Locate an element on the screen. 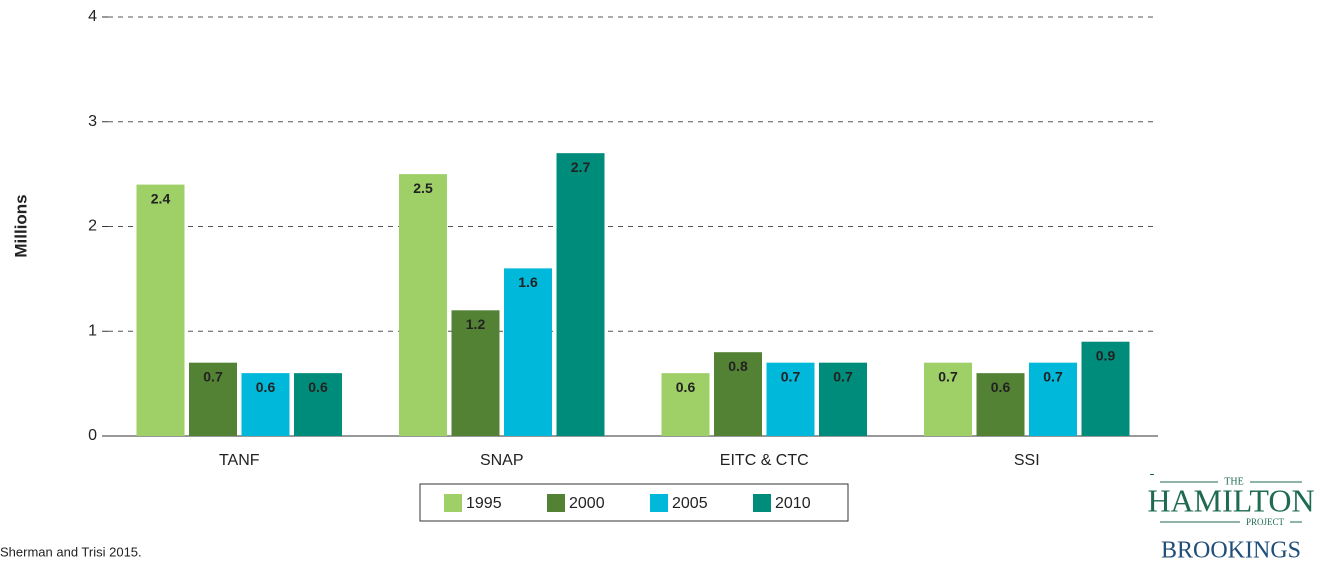 This screenshot has height=567, width=1320. value-label: 0.9 is located at coordinates (1106, 355).